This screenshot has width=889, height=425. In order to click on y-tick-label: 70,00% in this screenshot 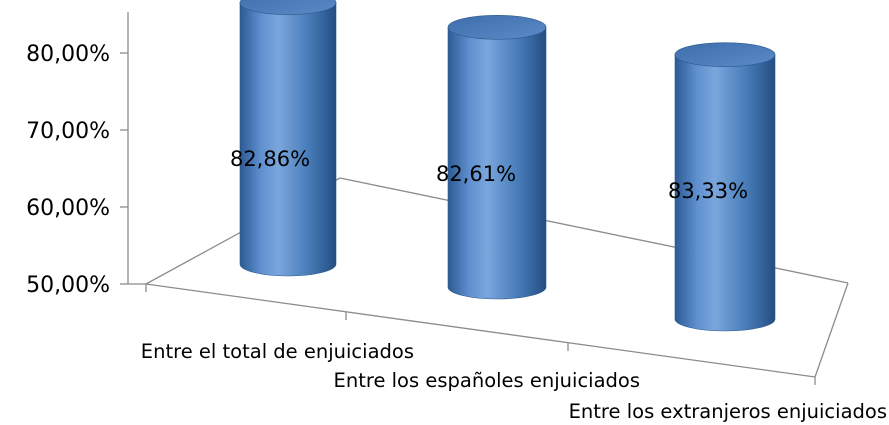, I will do `click(68, 131)`.